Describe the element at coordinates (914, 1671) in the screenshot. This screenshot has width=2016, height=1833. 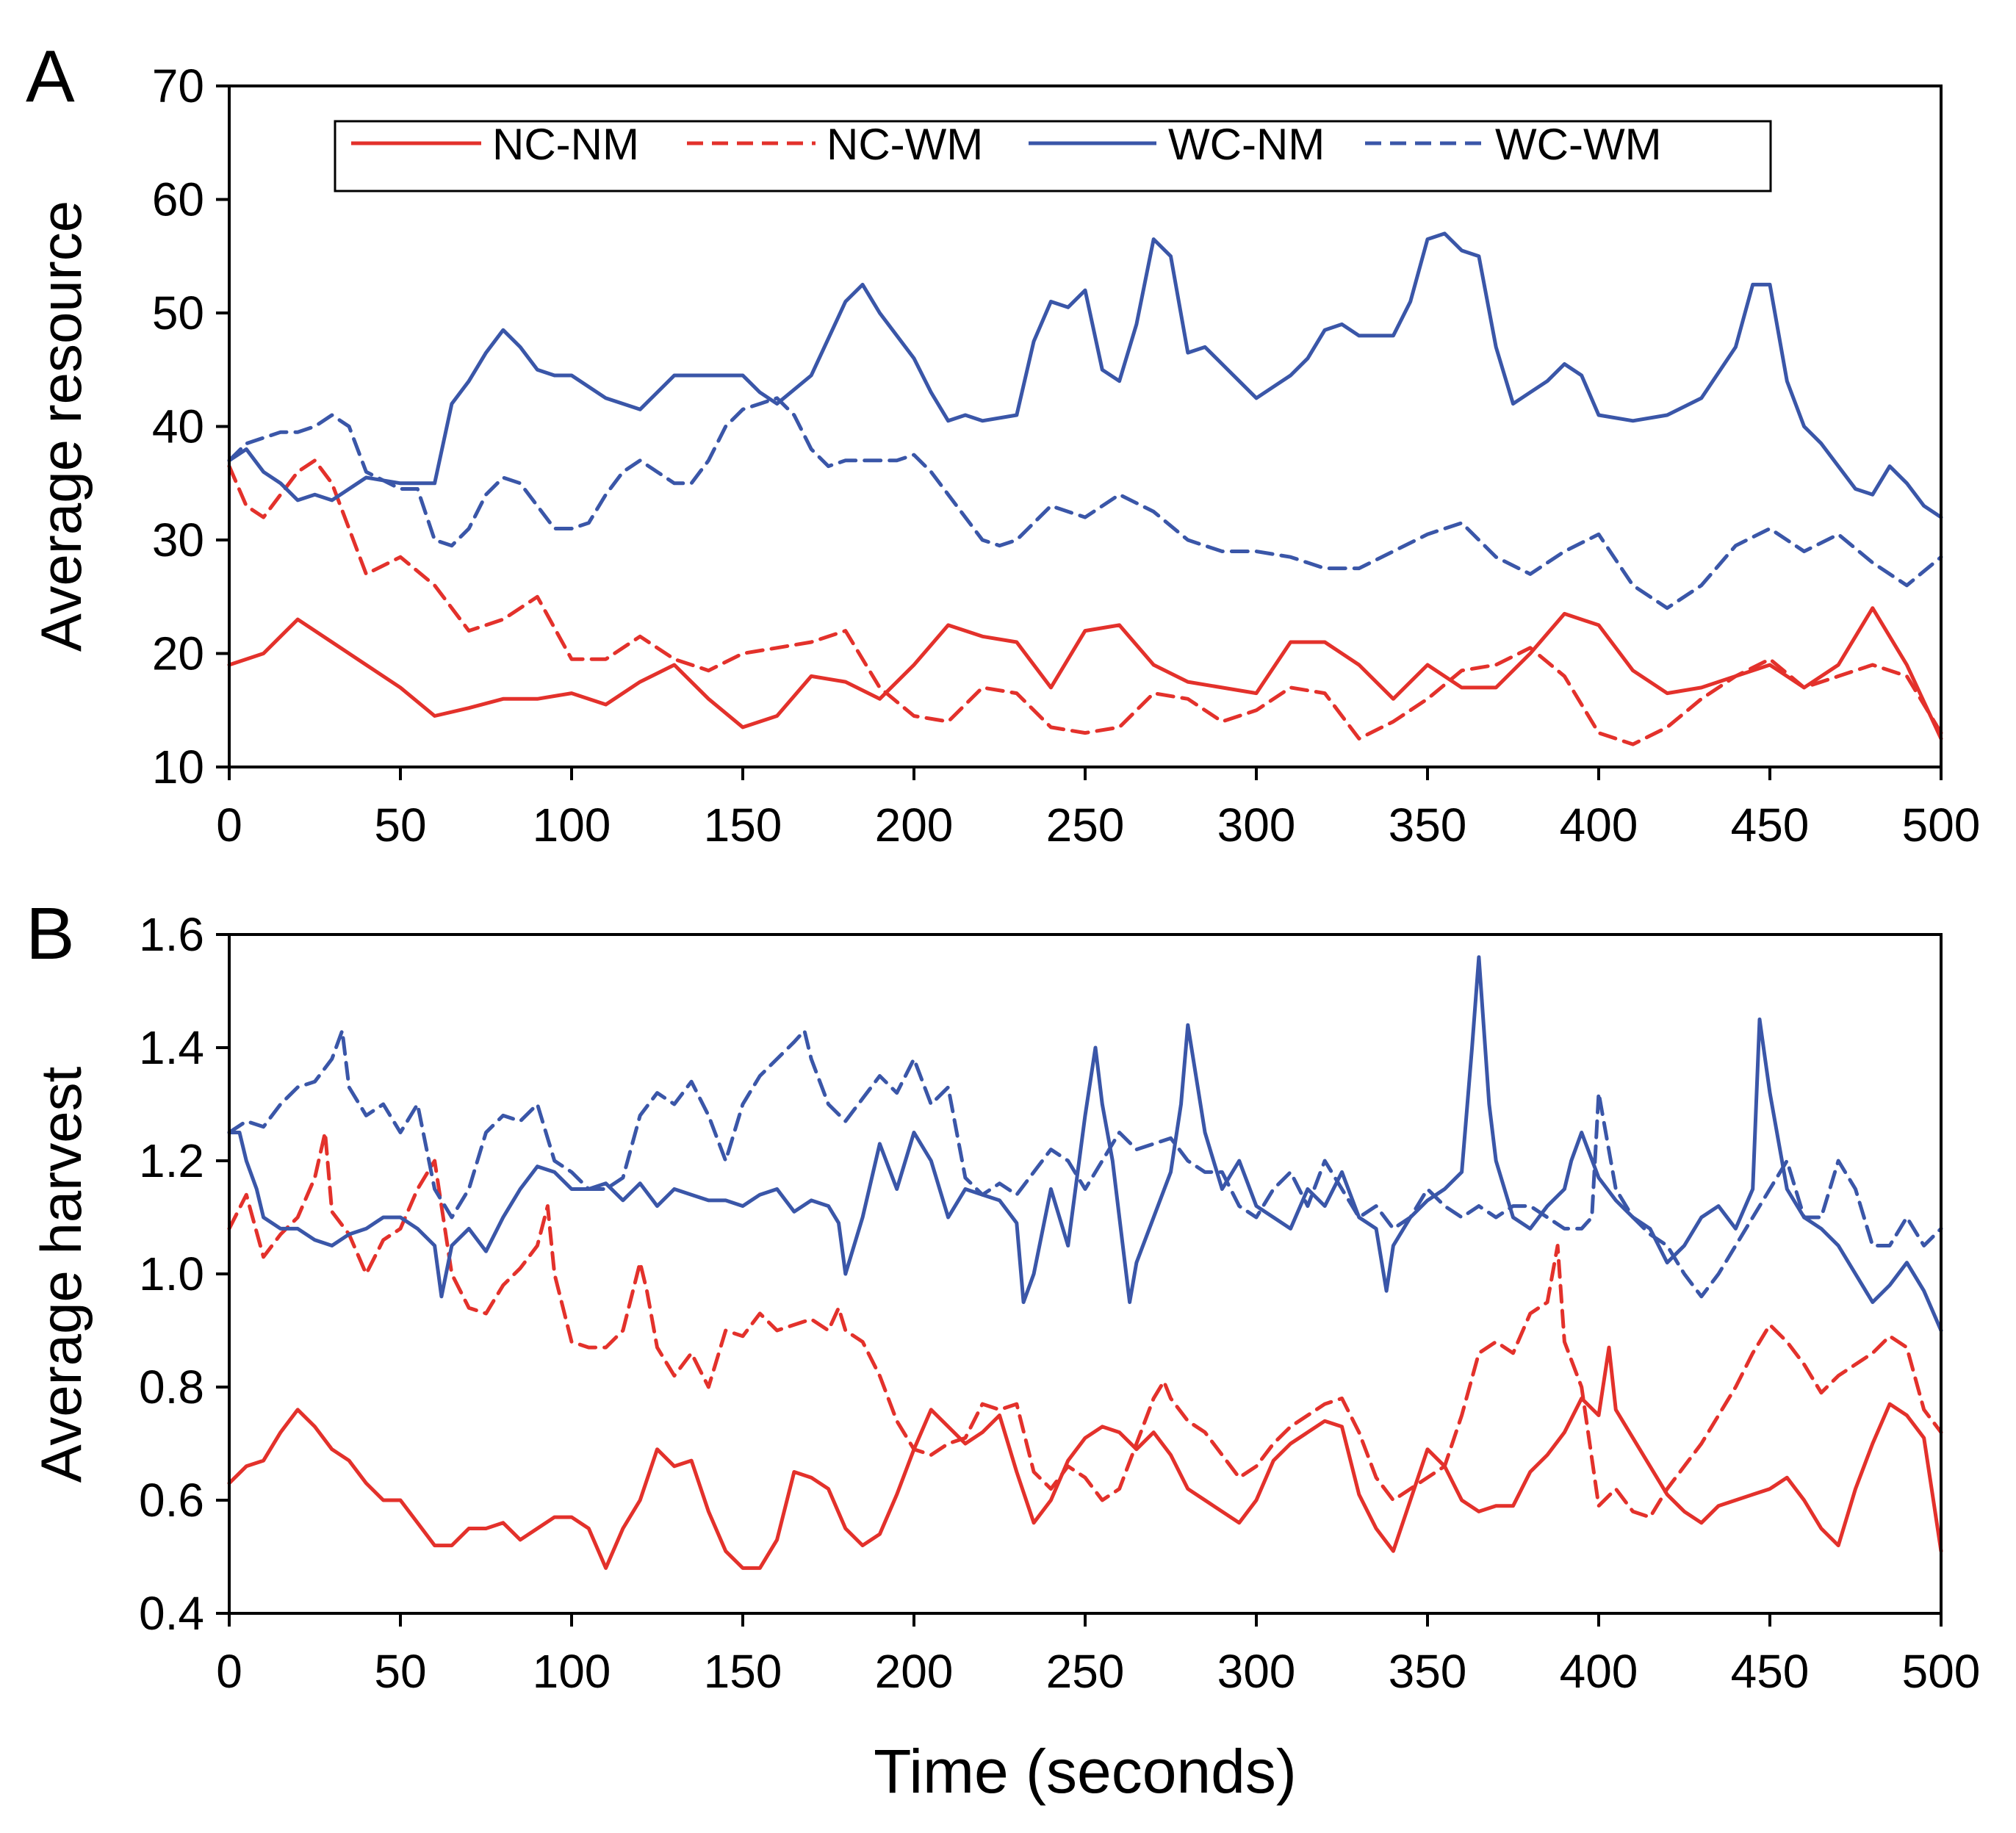
I see `panel-b-xtick-label: 200` at that location.